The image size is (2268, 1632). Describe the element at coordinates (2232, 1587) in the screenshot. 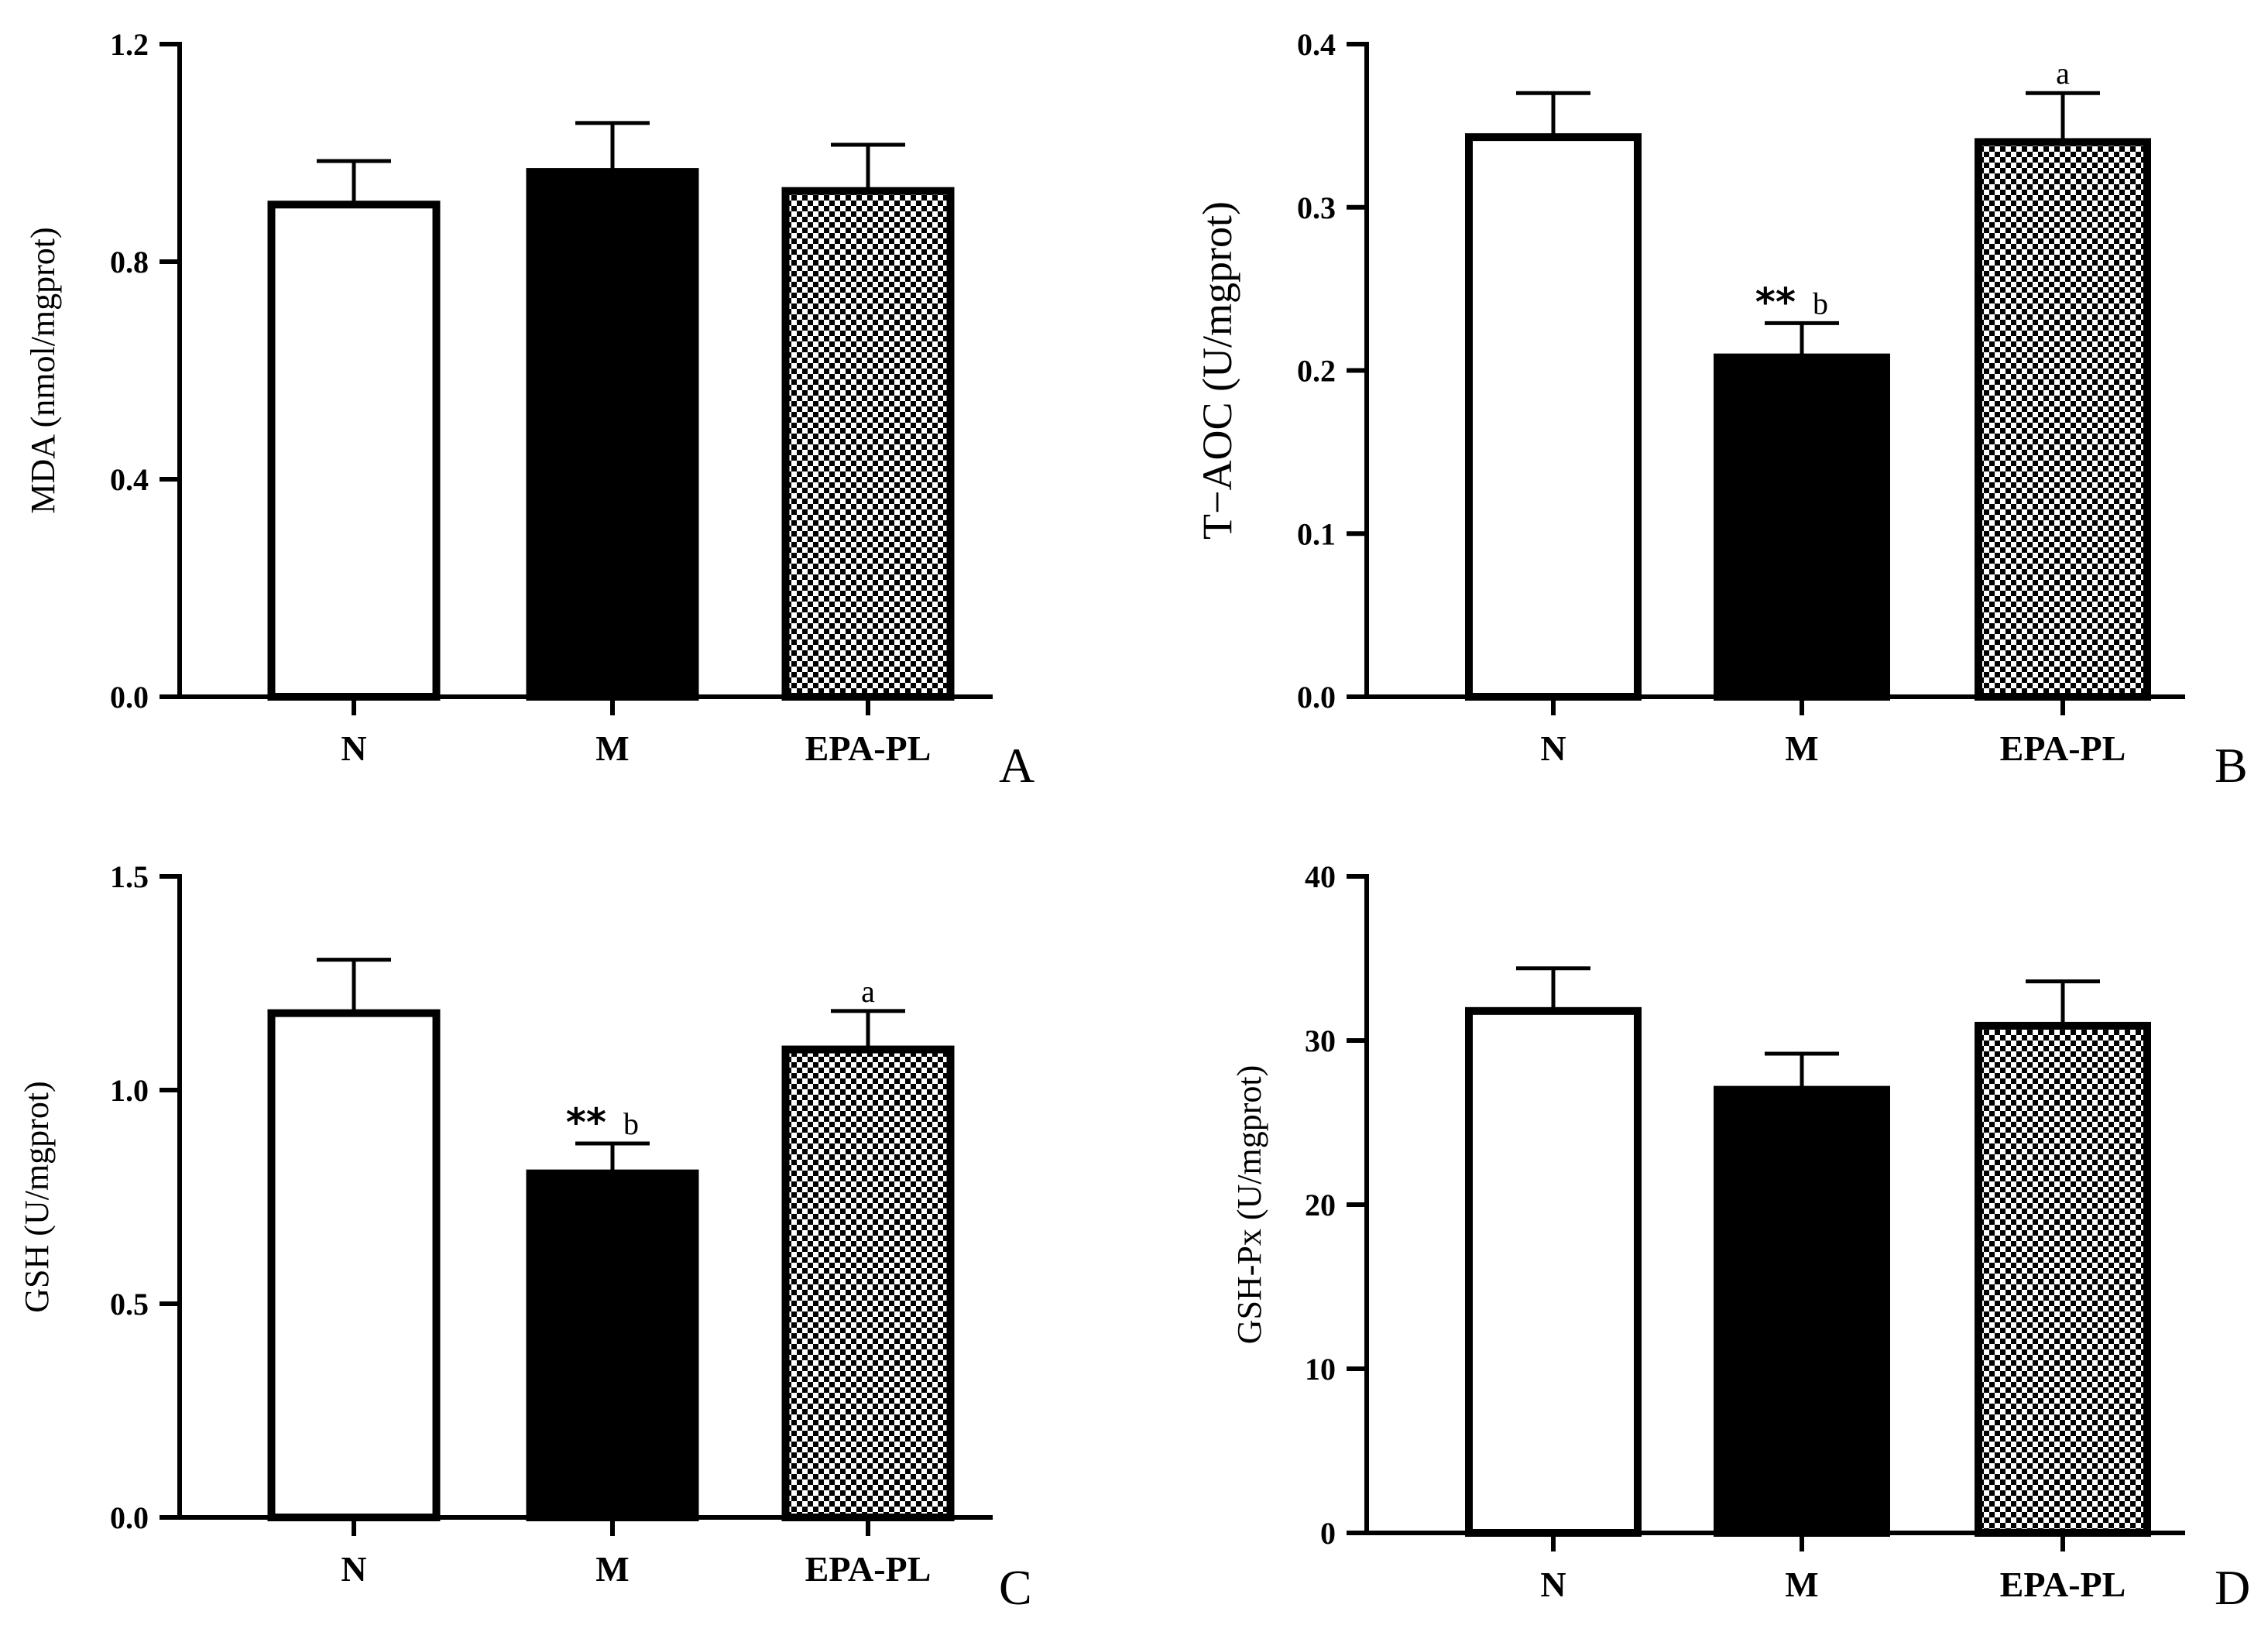

I see `panel-letter: D` at that location.